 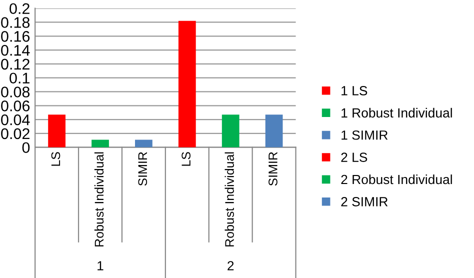 I want to click on y-tick-label: 0.18, so click(x=15, y=22).